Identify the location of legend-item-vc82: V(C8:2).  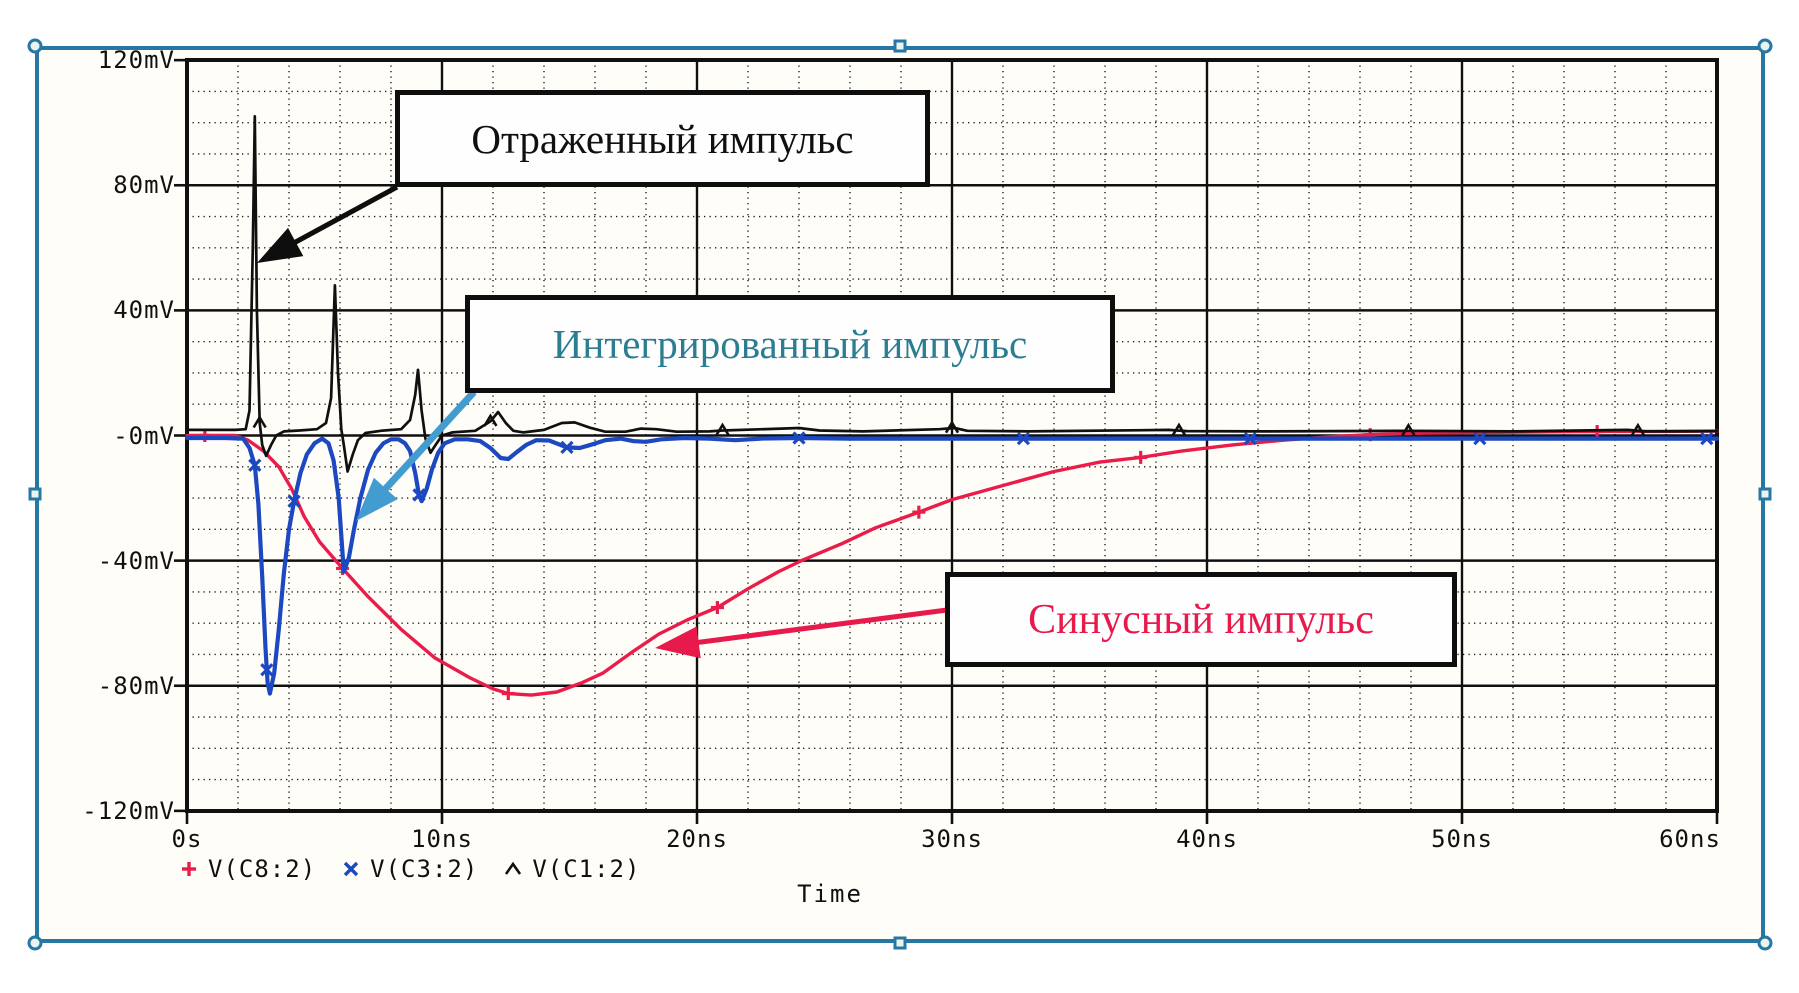
(247, 869).